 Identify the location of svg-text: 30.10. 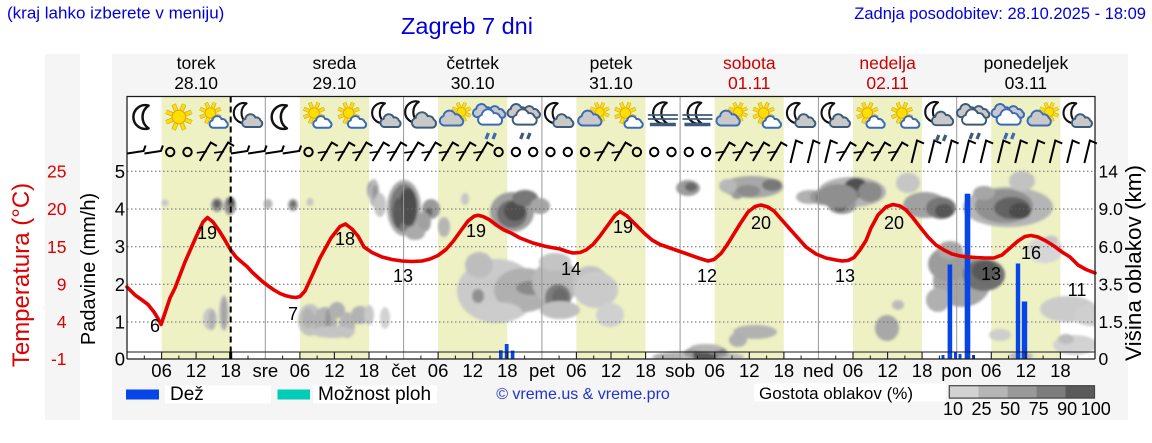
(473, 83).